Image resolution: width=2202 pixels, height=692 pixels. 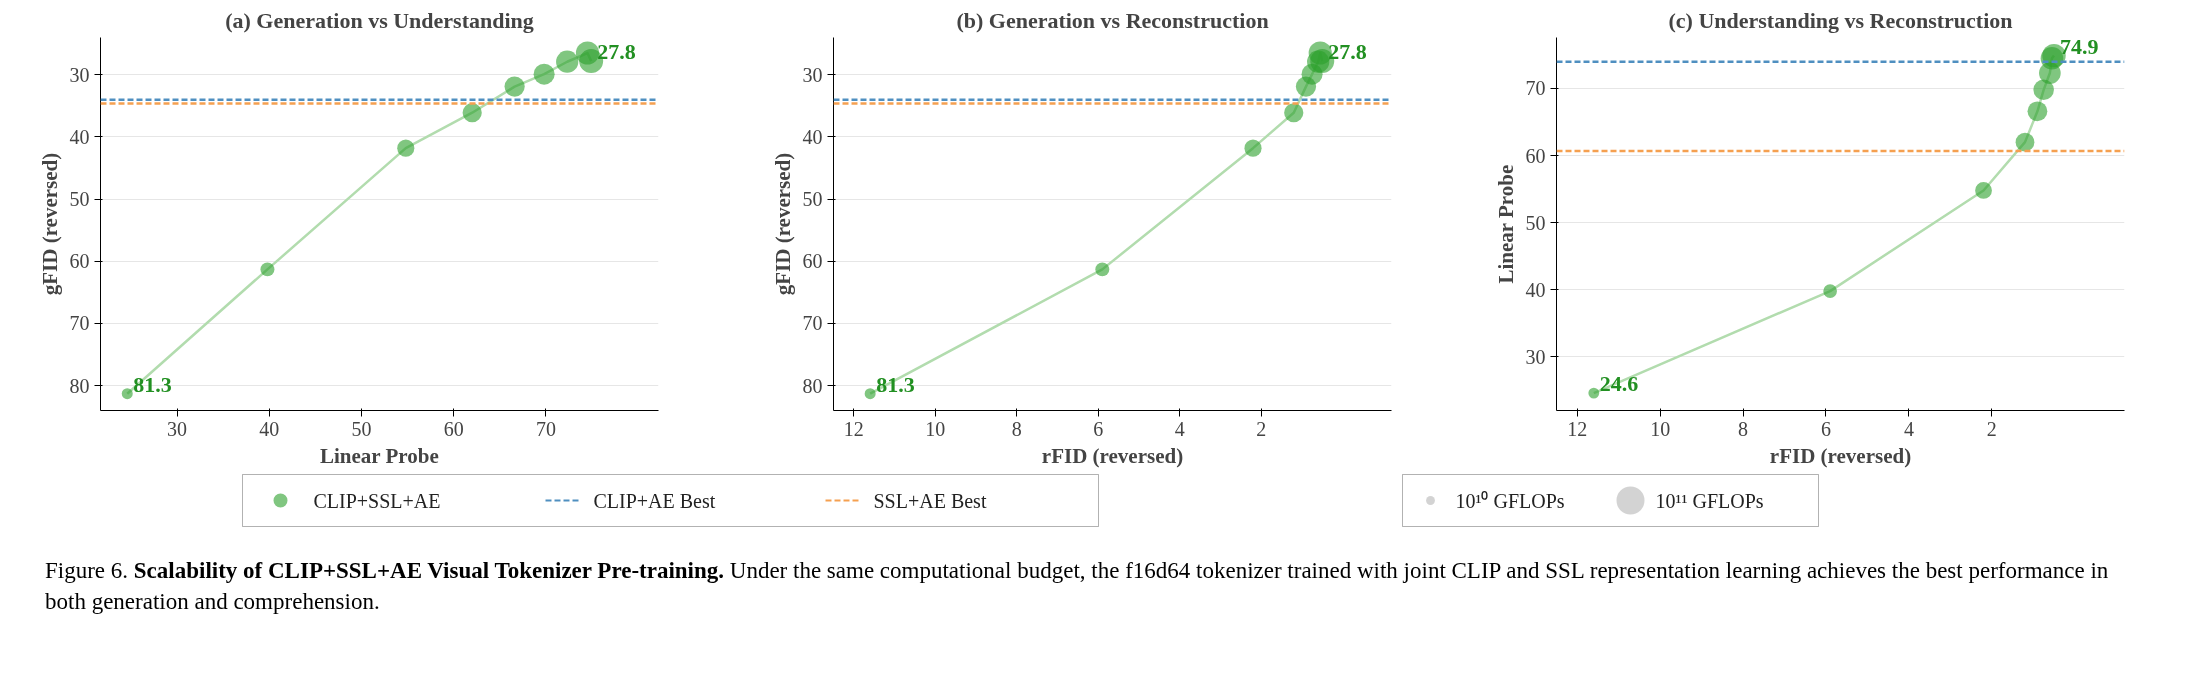 What do you see at coordinates (177, 428) in the screenshot?
I see `x-tick-label: 30` at bounding box center [177, 428].